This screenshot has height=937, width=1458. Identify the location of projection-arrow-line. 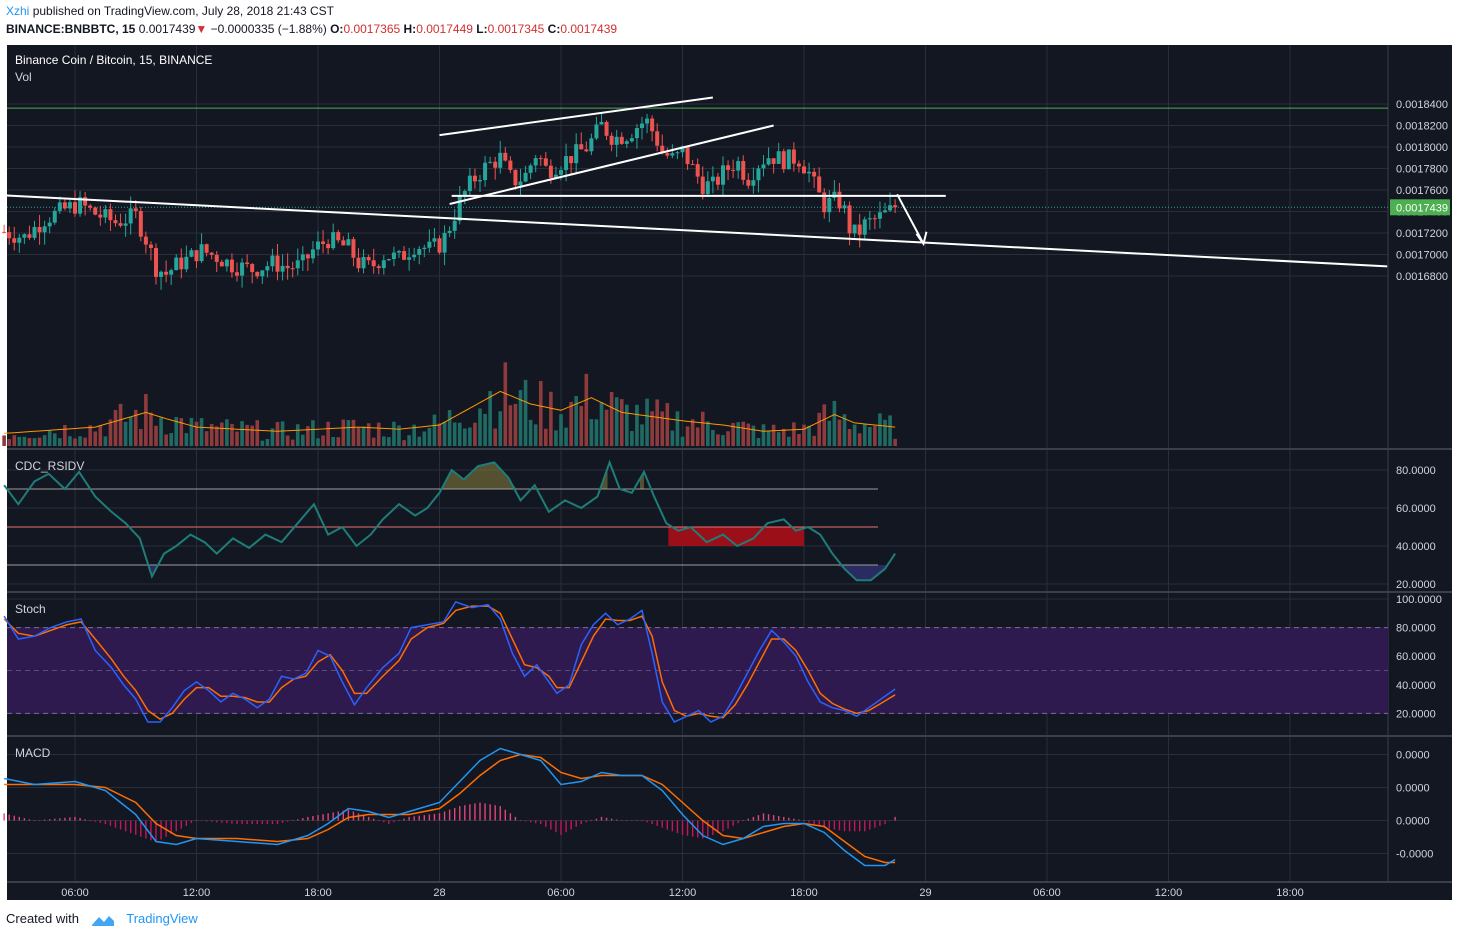
(910, 219).